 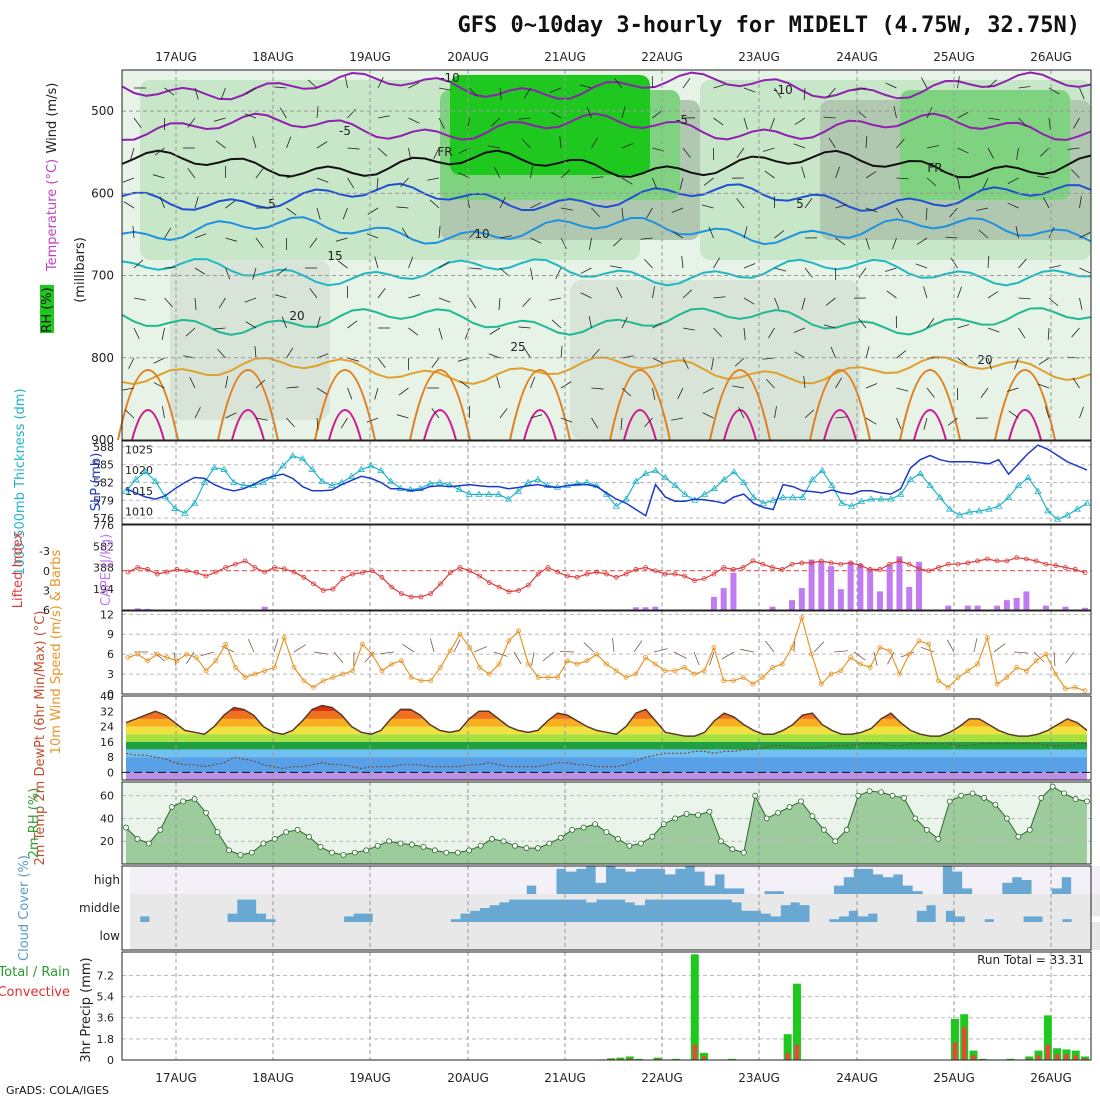 I want to click on date-label-bottom: 19AUG, so click(x=370, y=1078).